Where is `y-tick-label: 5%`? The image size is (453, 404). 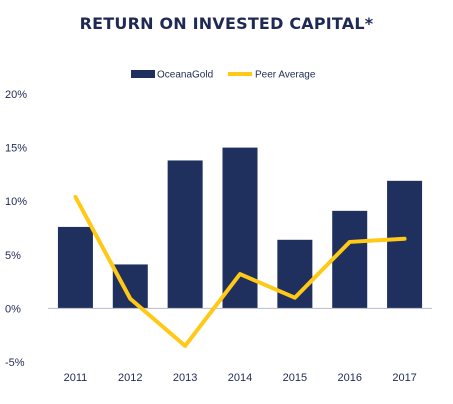
y-tick-label: 5% is located at coordinates (13, 256).